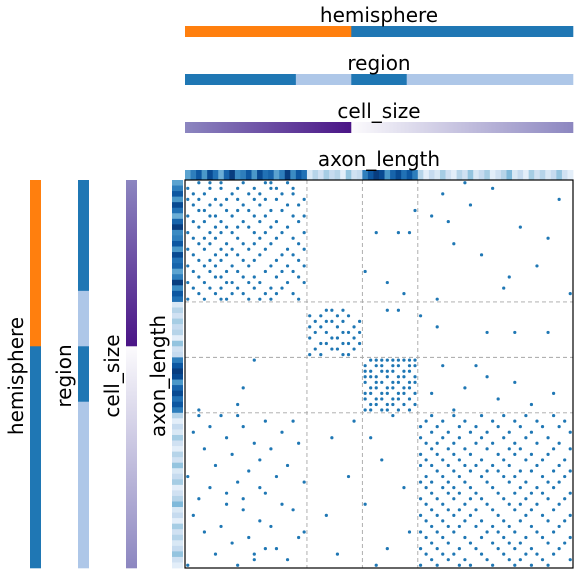 The height and width of the screenshot is (580, 581). Describe the element at coordinates (16, 376) in the screenshot. I see `left-label-hemisphere: hemisphere` at that location.